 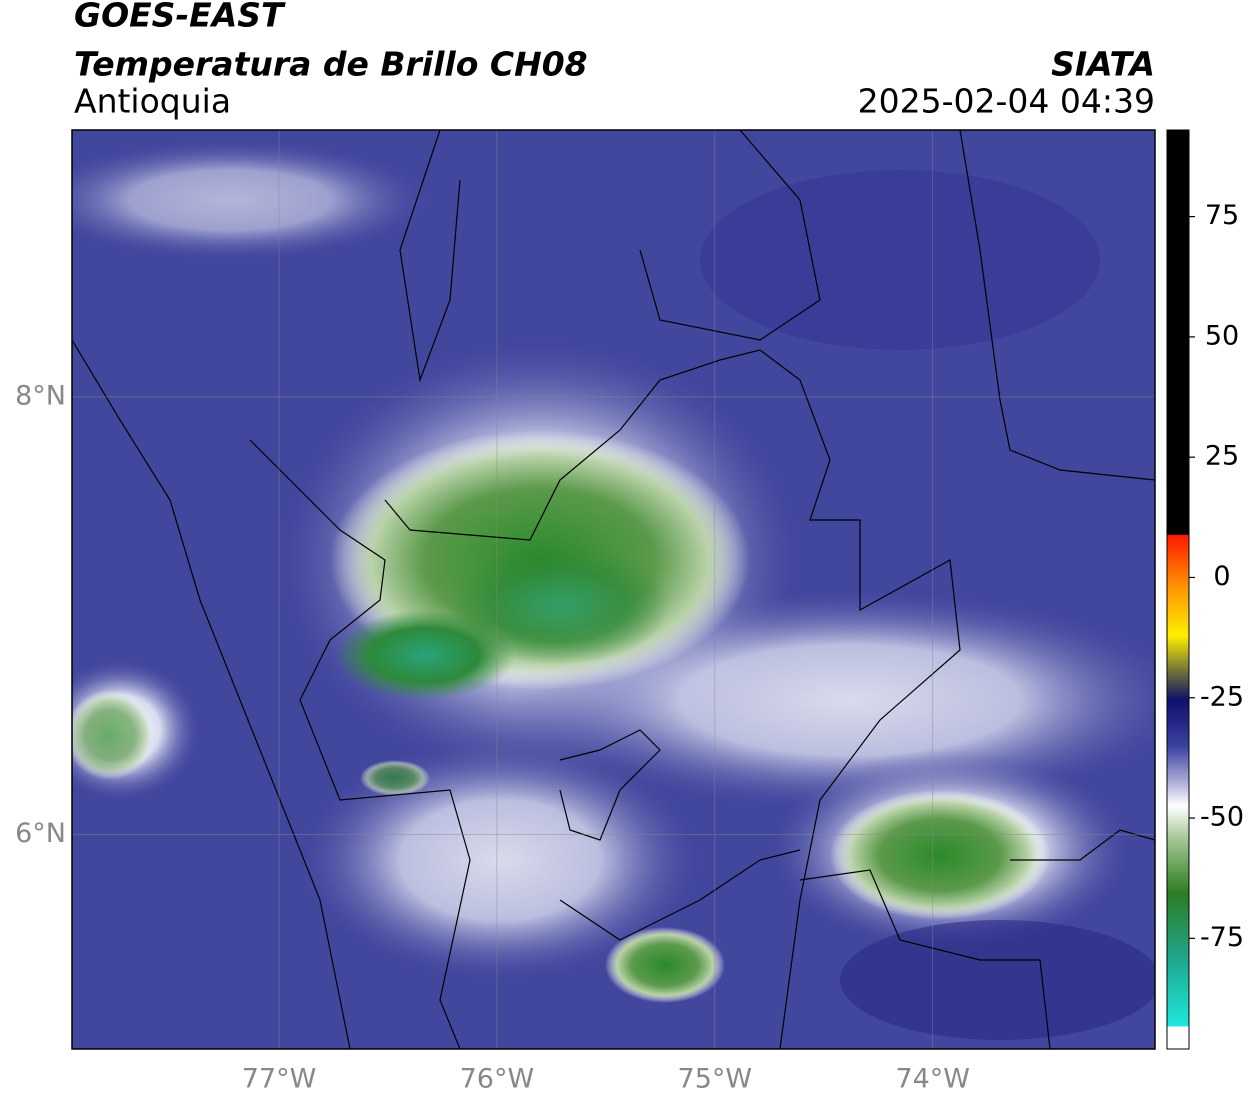 What do you see at coordinates (180, 17) in the screenshot?
I see `title: GOES-EAST` at bounding box center [180, 17].